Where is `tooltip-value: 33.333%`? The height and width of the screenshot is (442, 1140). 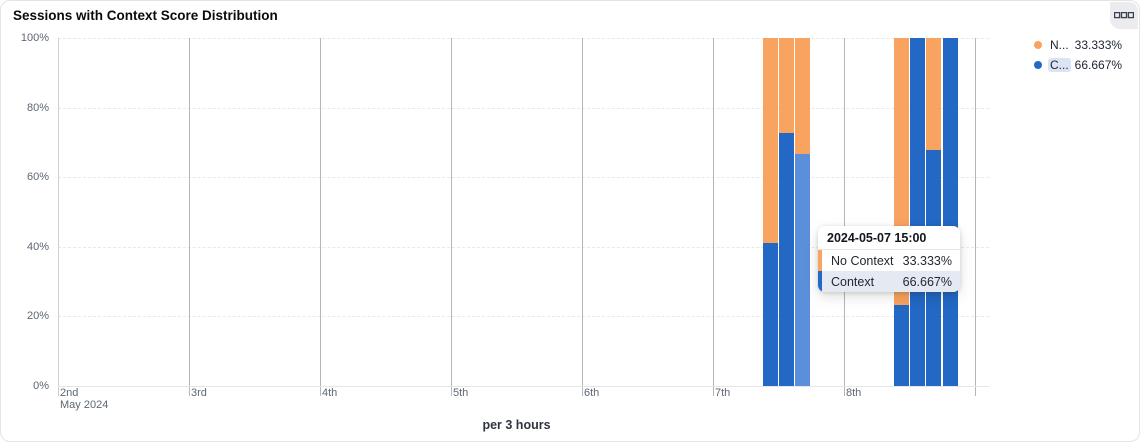 tooltip-value: 33.333% is located at coordinates (927, 260).